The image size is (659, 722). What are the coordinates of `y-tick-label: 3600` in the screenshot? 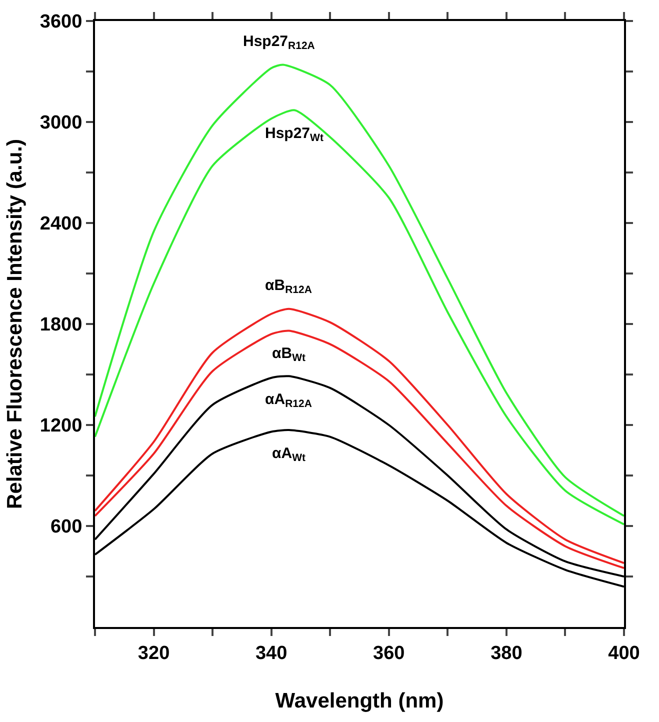 It's located at (61, 22).